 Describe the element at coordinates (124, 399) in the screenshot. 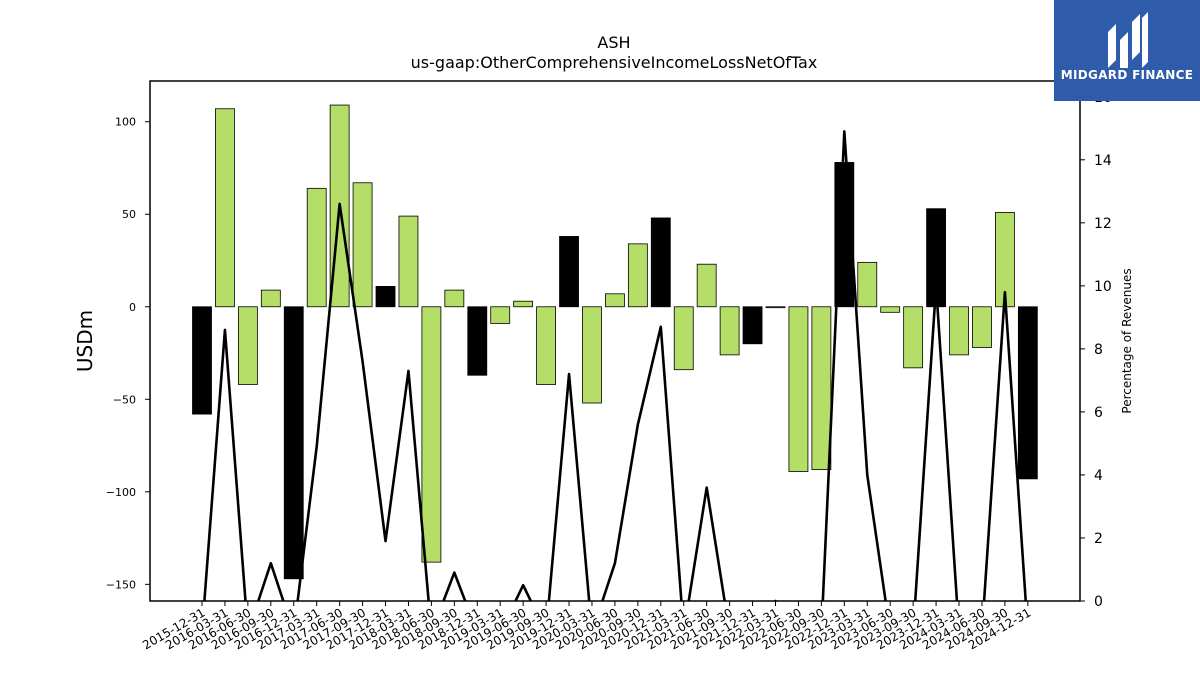

I see `y-tick-label: −50` at that location.